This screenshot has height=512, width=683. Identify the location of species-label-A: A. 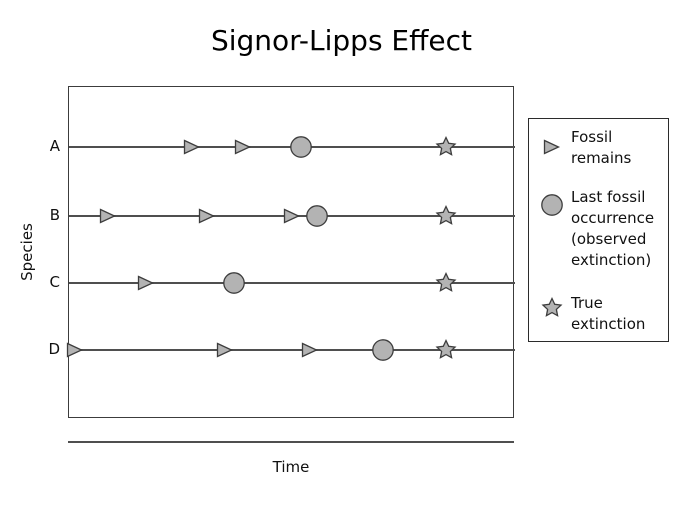
(54, 146).